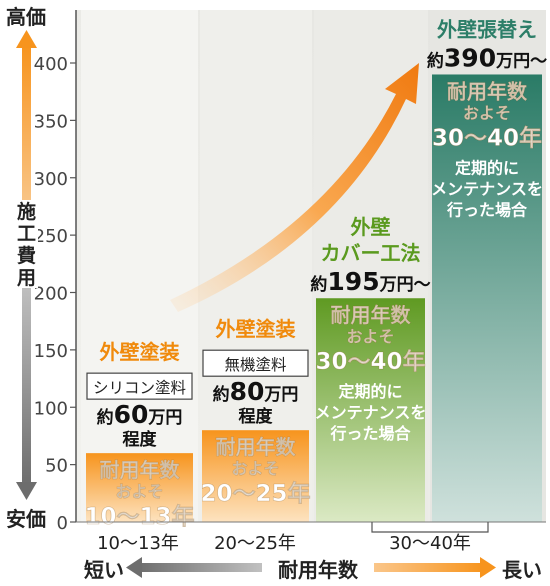 The width and height of the screenshot is (550, 586). I want to click on y-tick-label: 250, so click(51, 236).